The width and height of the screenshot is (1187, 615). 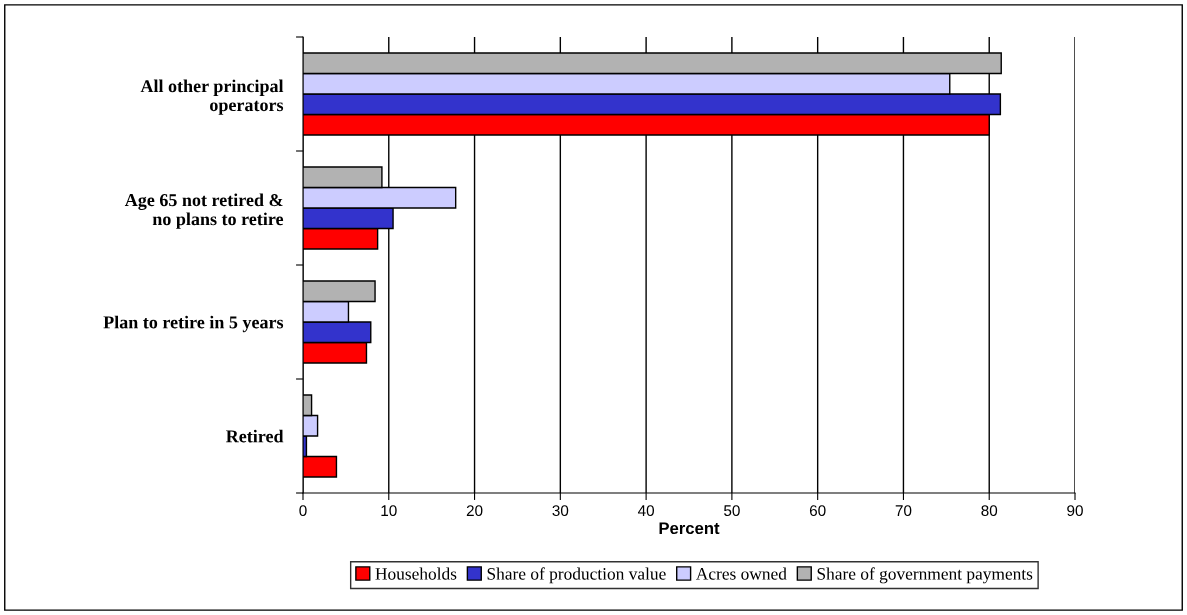 I want to click on legend-label: Acres owned, so click(x=741, y=573).